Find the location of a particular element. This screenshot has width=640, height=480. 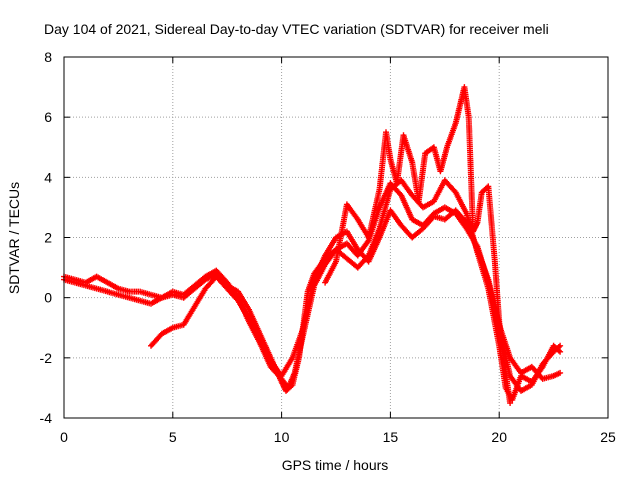

x-tick-label: 15 is located at coordinates (391, 437).